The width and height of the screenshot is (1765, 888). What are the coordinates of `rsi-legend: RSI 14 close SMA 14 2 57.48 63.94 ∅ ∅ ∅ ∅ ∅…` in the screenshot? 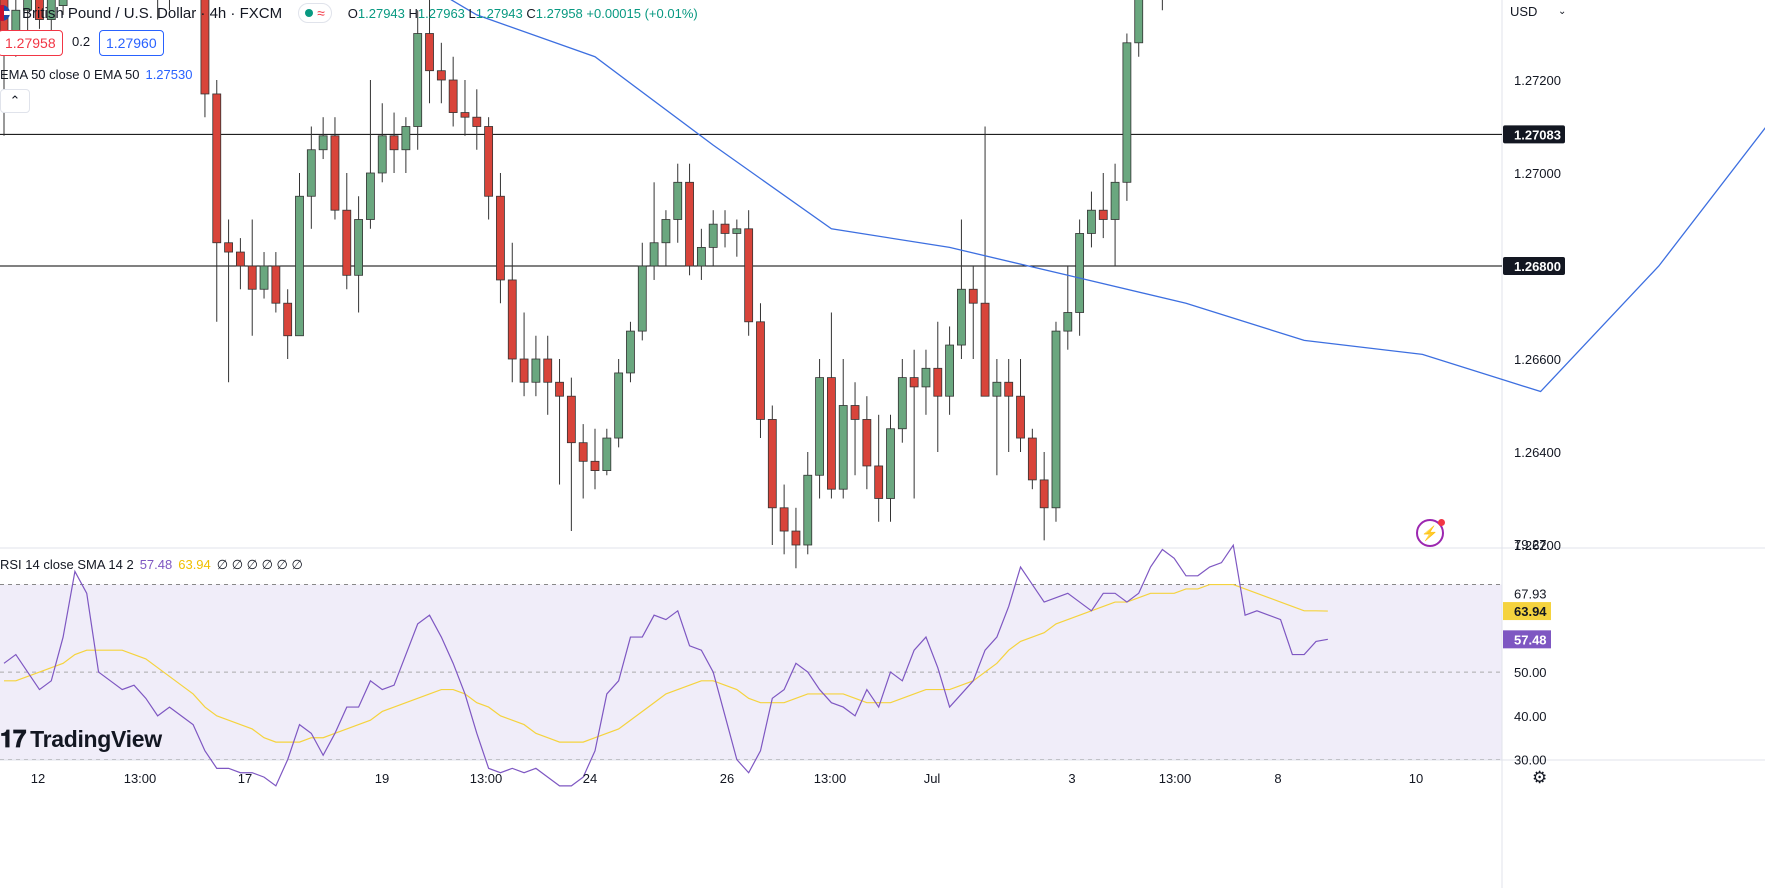 It's located at (151, 565).